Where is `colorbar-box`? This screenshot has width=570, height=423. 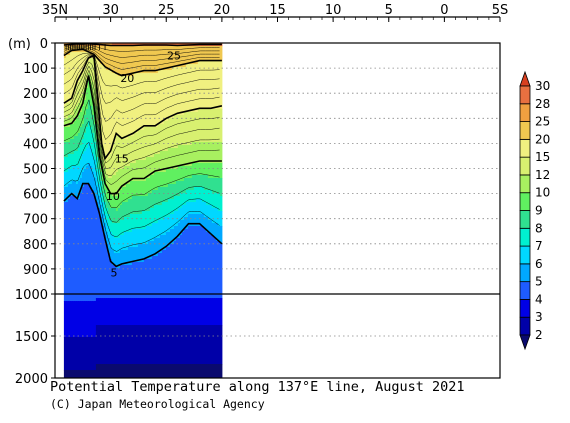 colorbar-box is located at coordinates (525, 290).